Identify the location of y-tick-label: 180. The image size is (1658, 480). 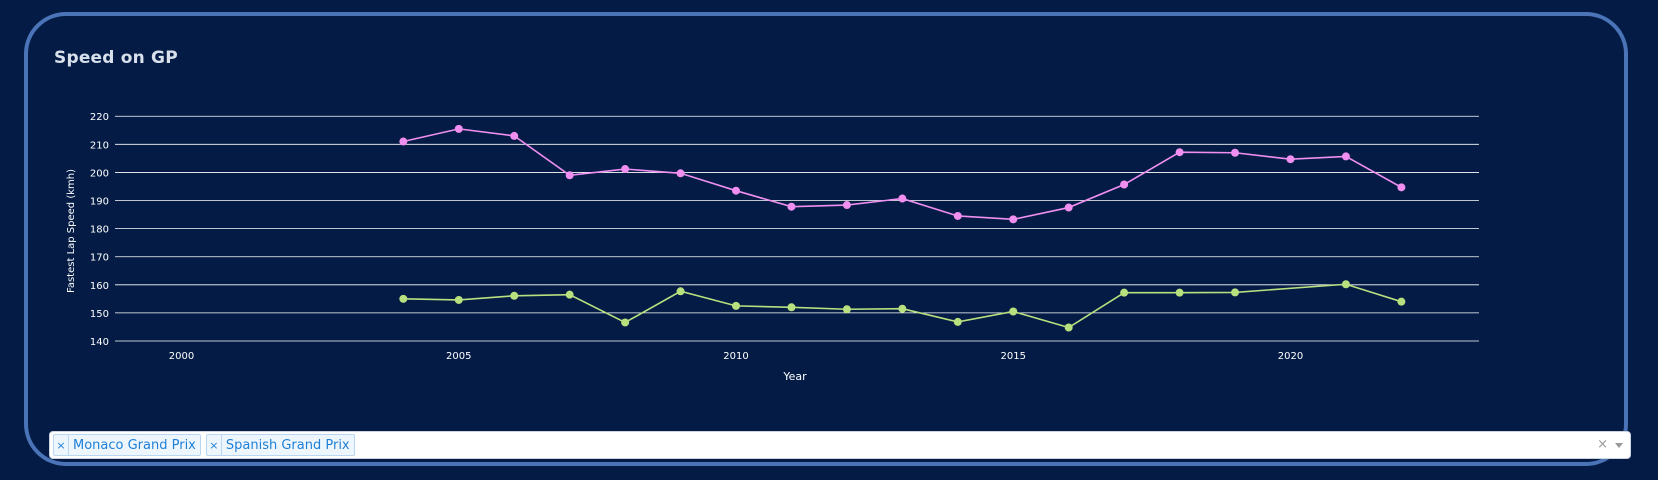
(99, 230).